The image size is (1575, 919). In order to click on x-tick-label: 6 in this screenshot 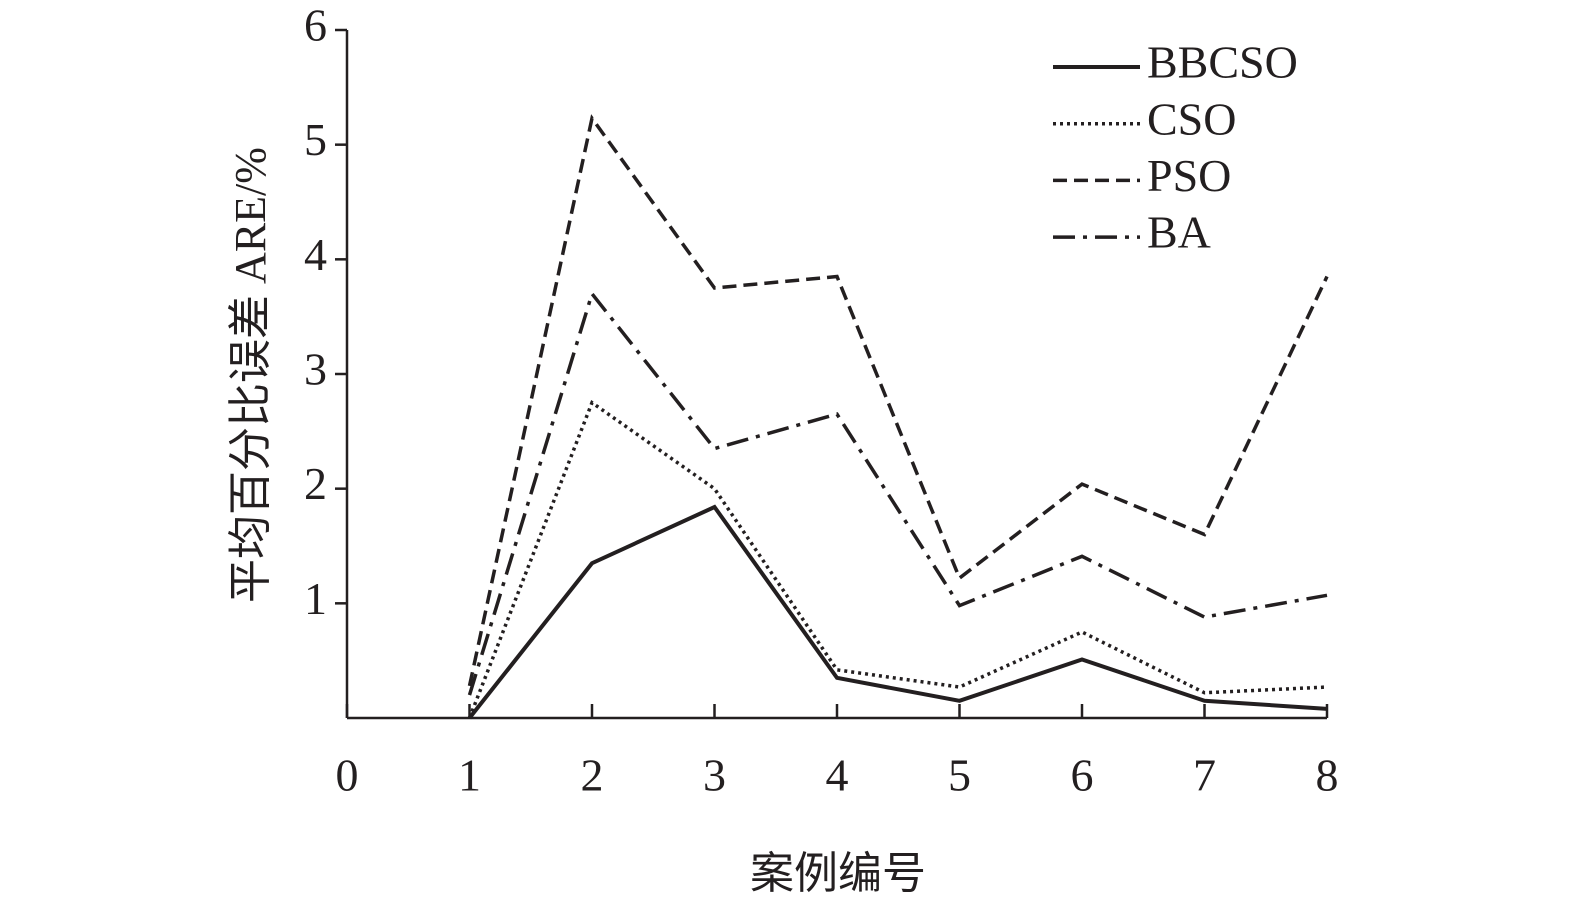, I will do `click(1082, 775)`.